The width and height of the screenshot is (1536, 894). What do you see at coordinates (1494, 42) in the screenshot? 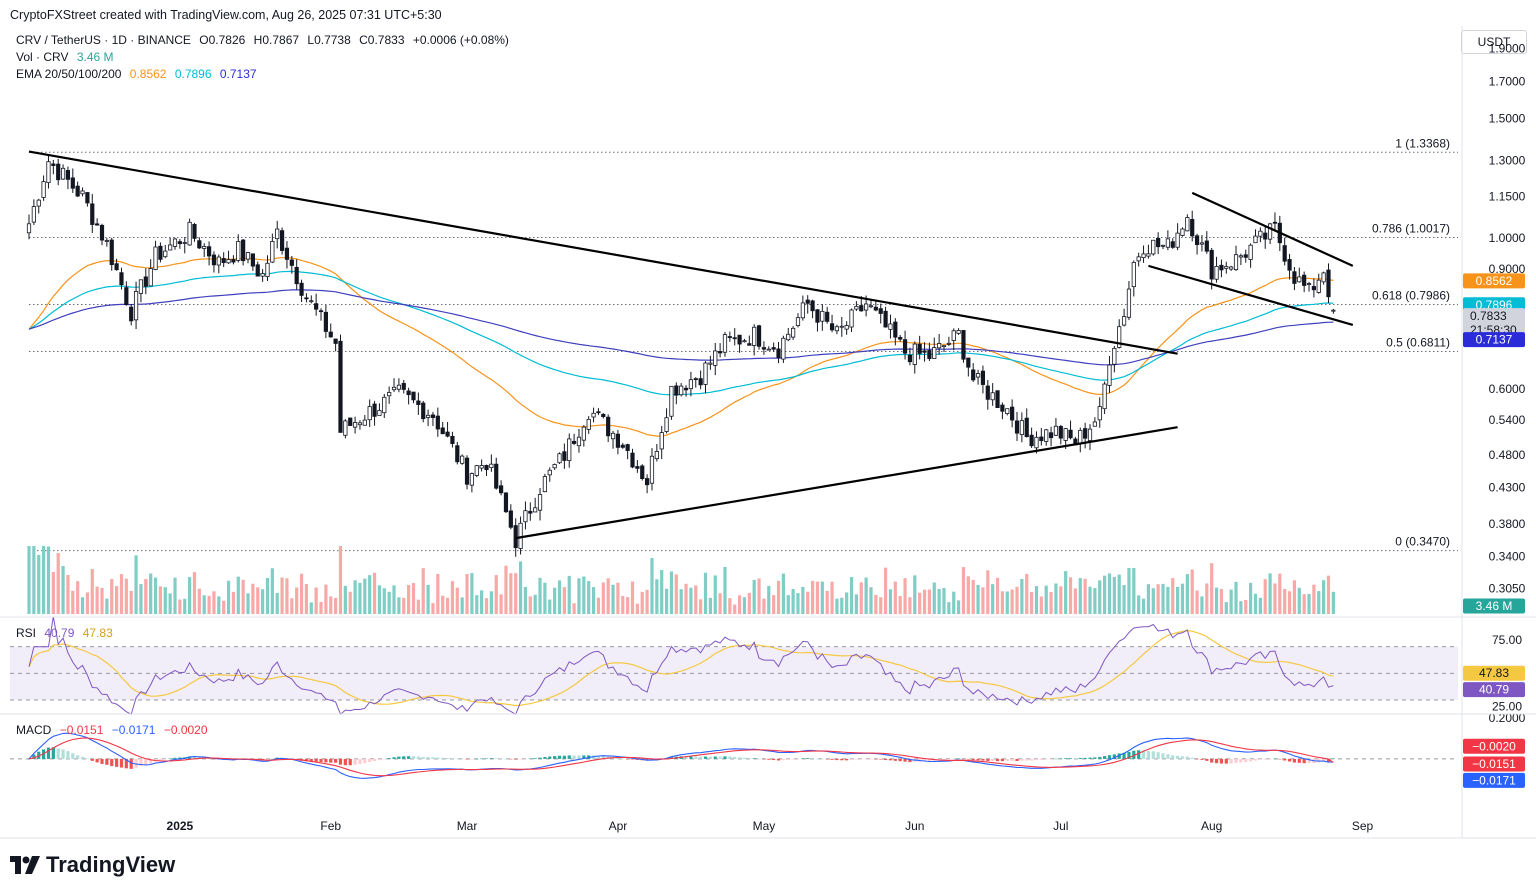
I see `currency-selector: USDT` at bounding box center [1494, 42].